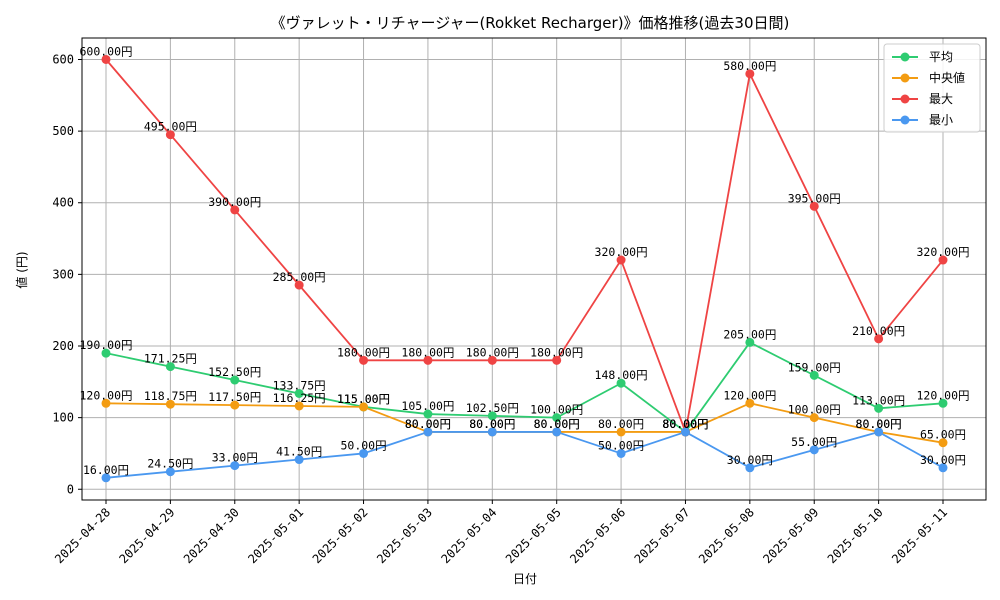 Image resolution: width=1000 pixels, height=600 pixels. I want to click on data-label: 190.00円, so click(105, 345).